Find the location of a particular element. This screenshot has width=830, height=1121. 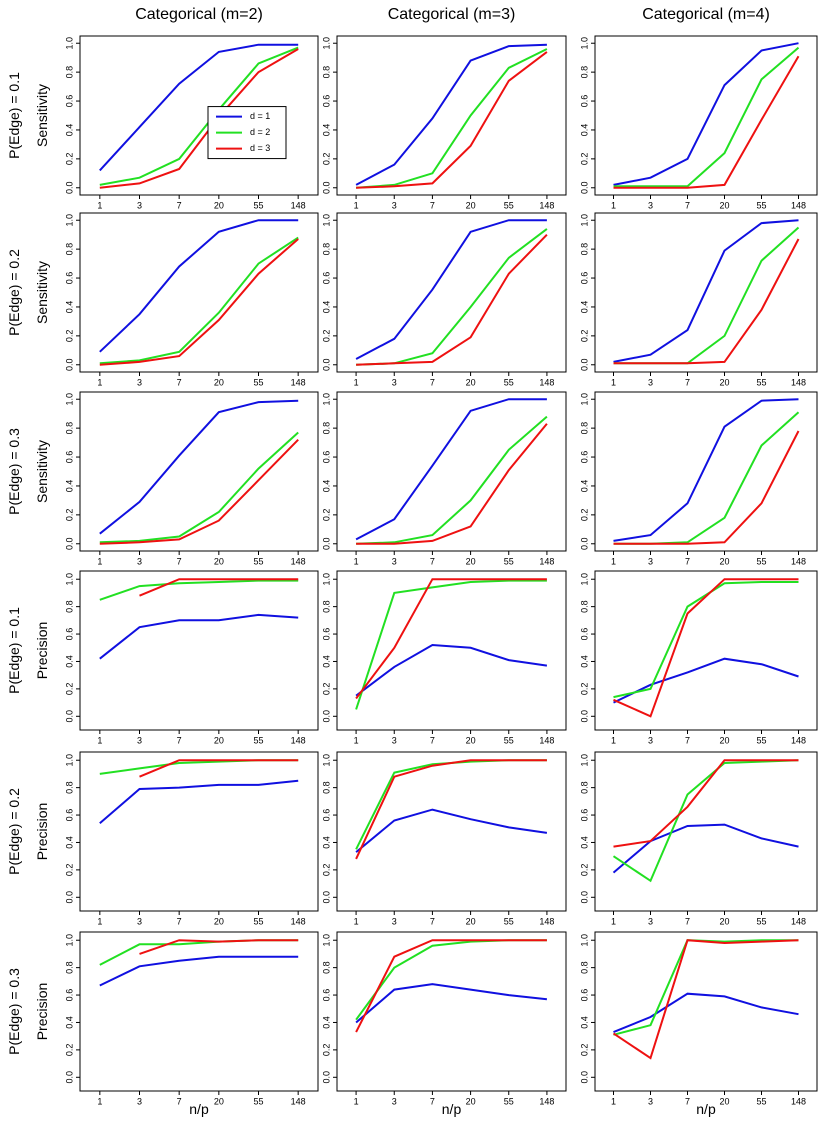

x-axis-label: n/p is located at coordinates (706, 1109).